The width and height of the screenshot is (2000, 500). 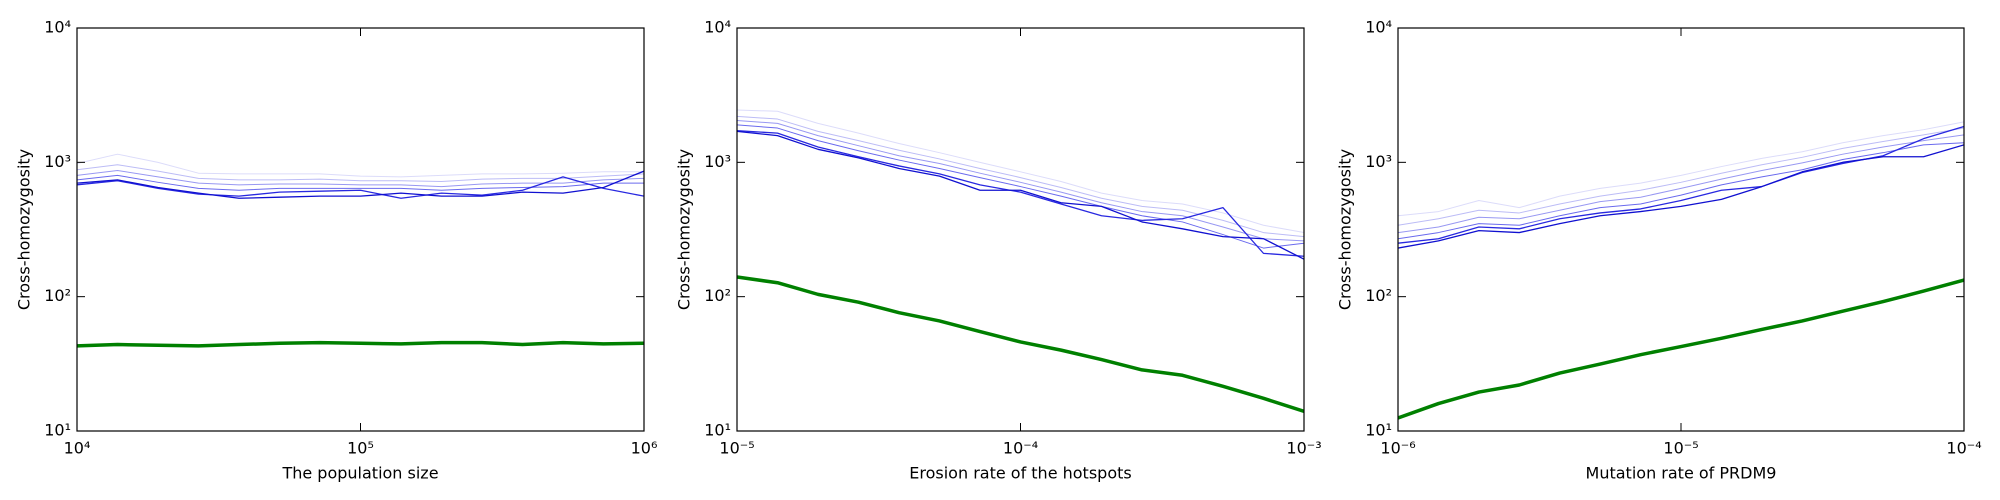 What do you see at coordinates (360, 250) in the screenshot?
I see `plot-area` at bounding box center [360, 250].